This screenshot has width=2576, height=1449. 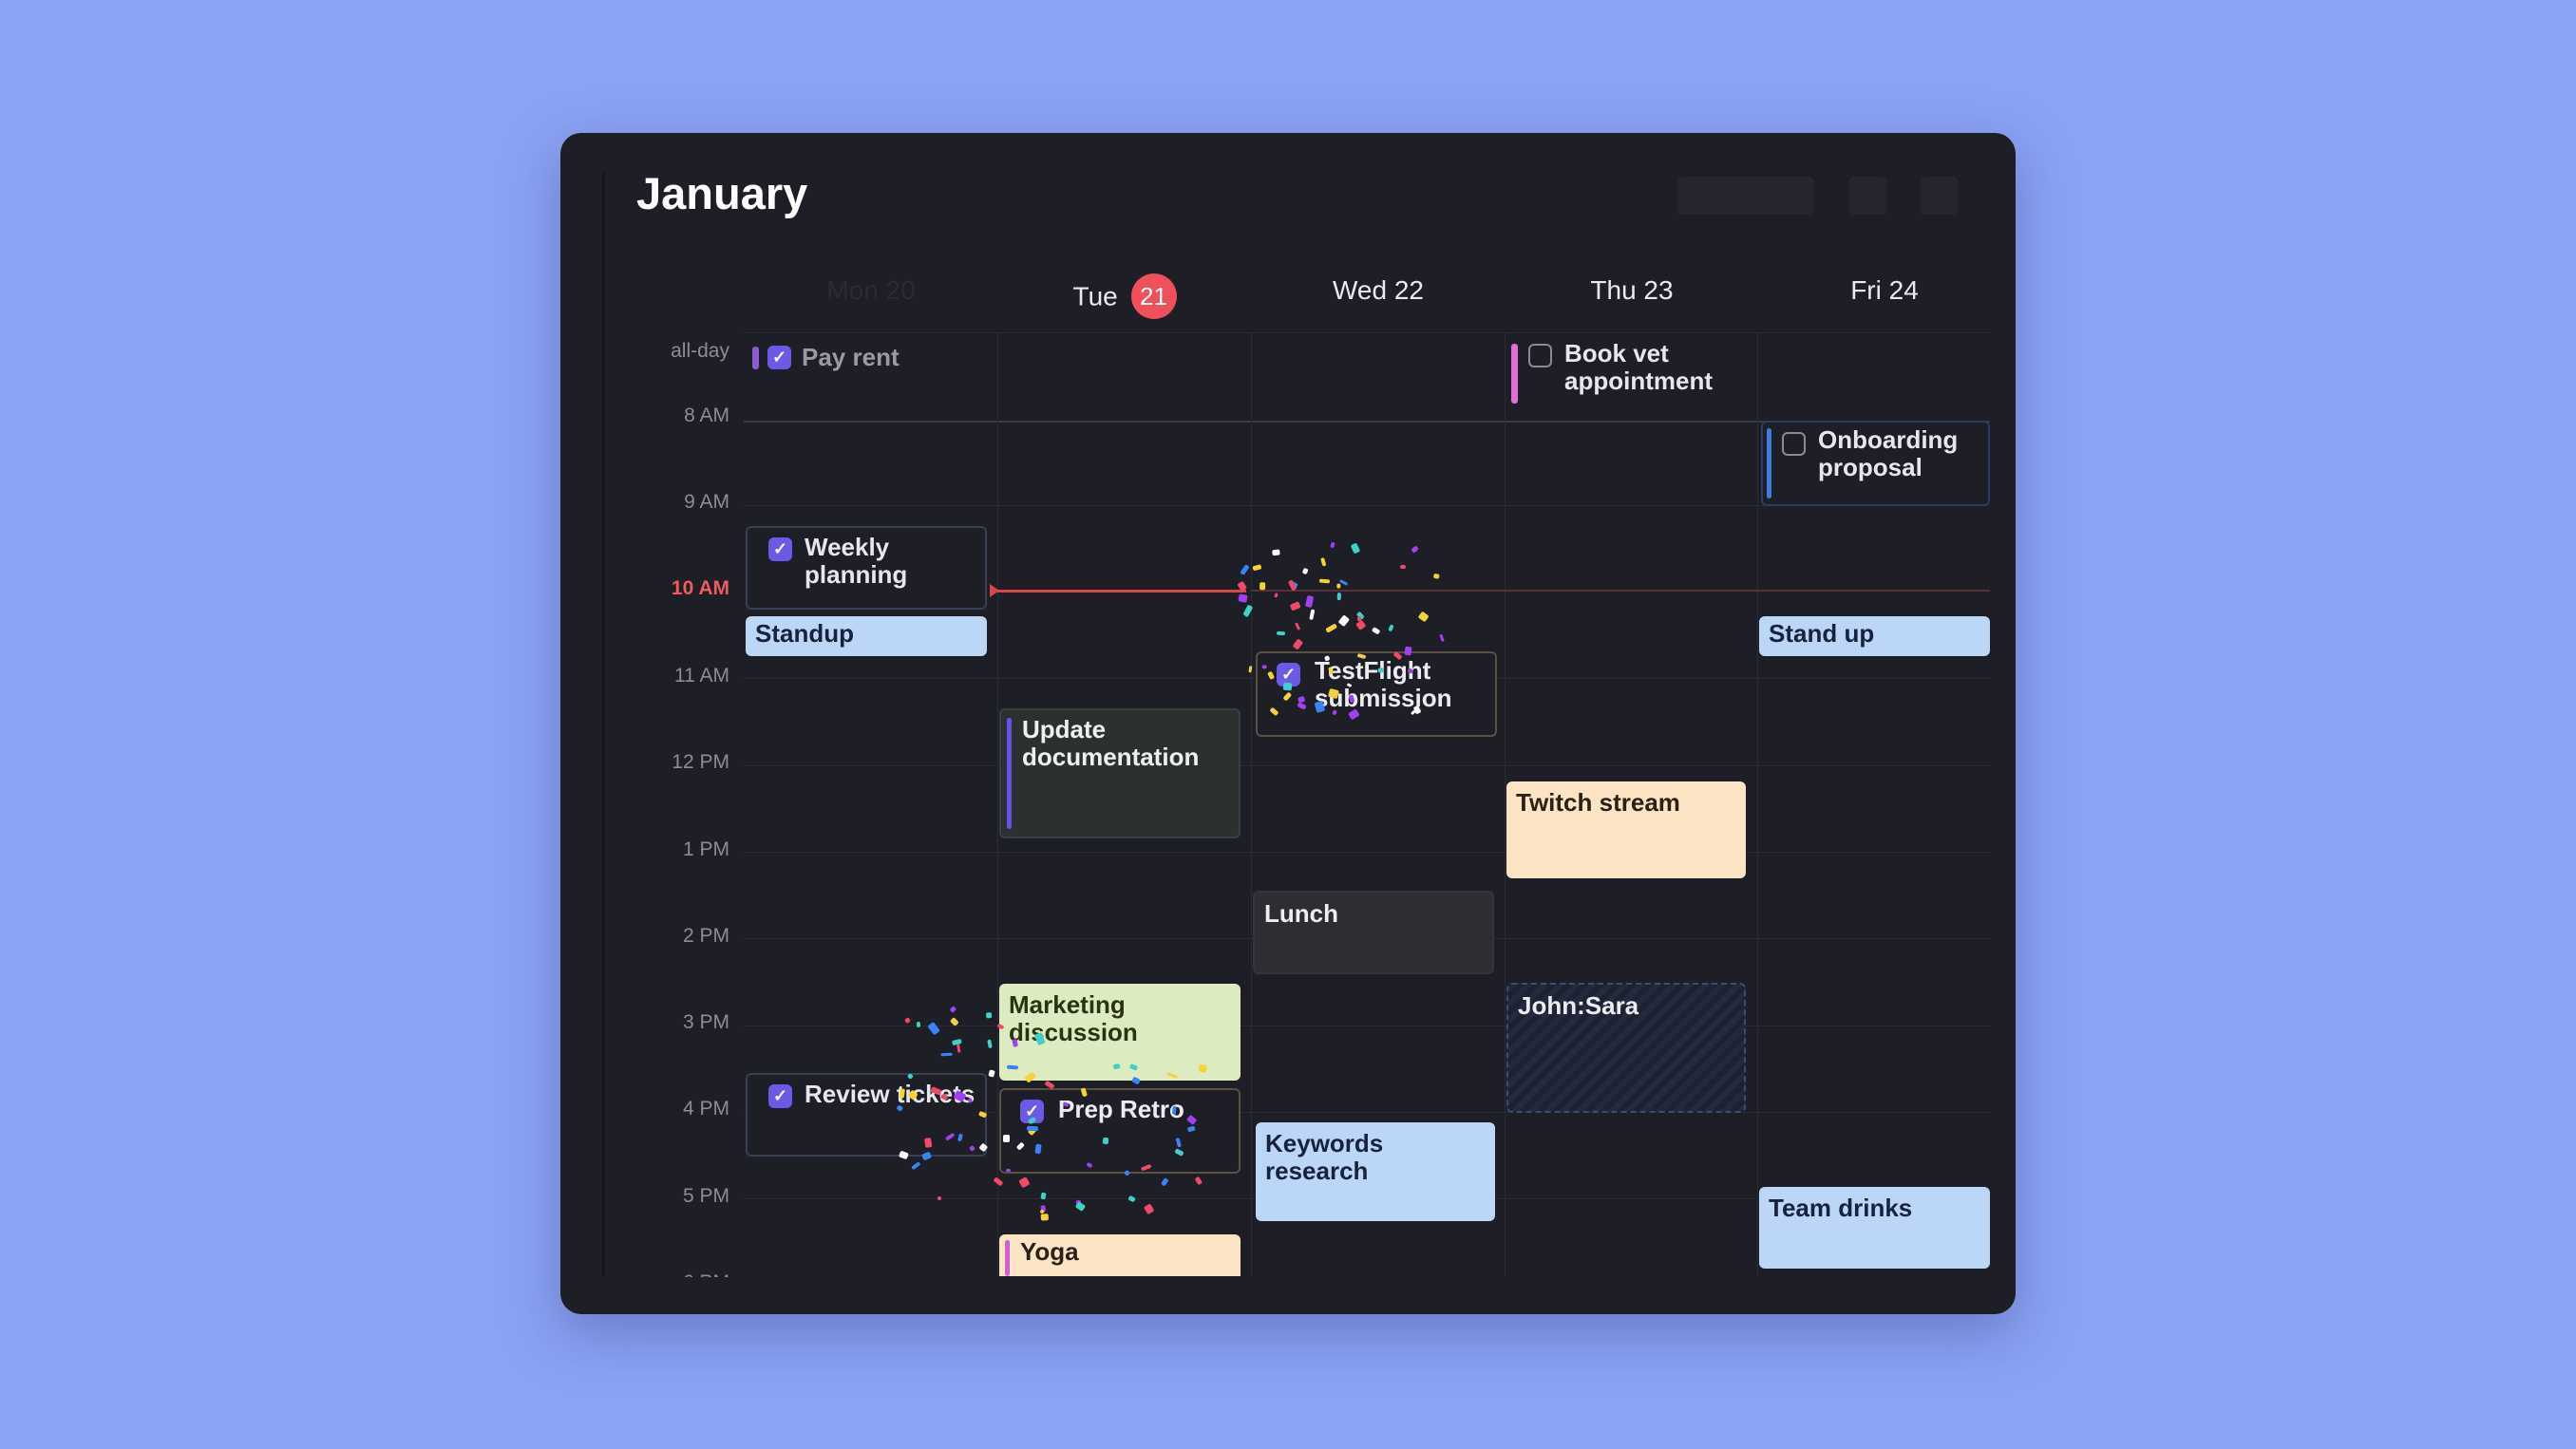 I want to click on event-title: Book vet appointment, so click(x=1638, y=367).